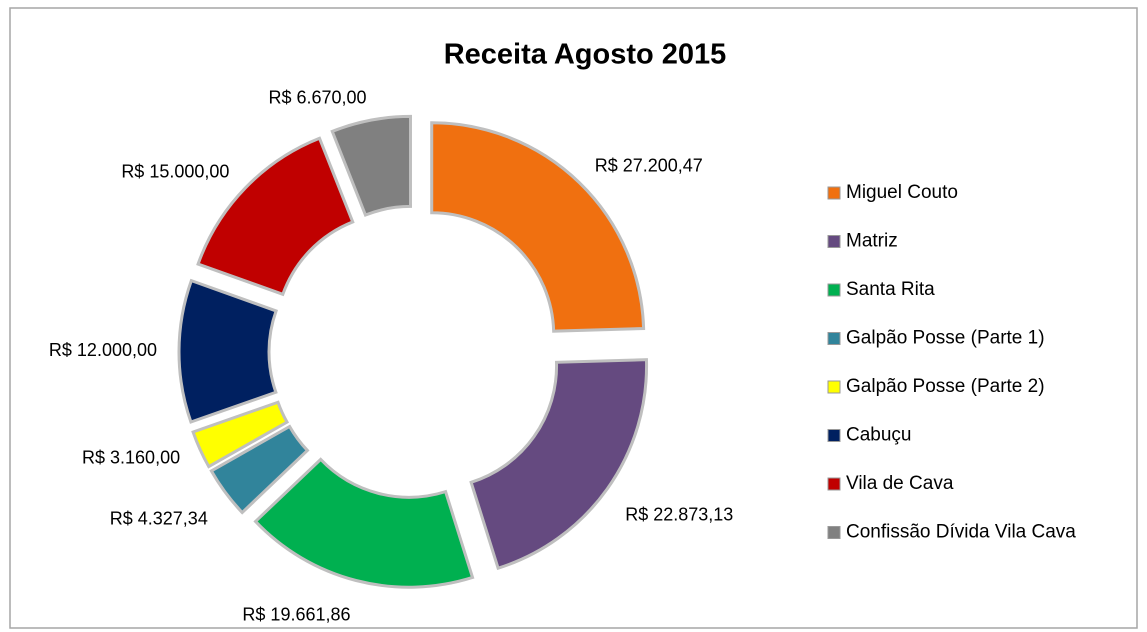  What do you see at coordinates (103, 350) in the screenshot?
I see `data-label: R$ 12.000,00` at bounding box center [103, 350].